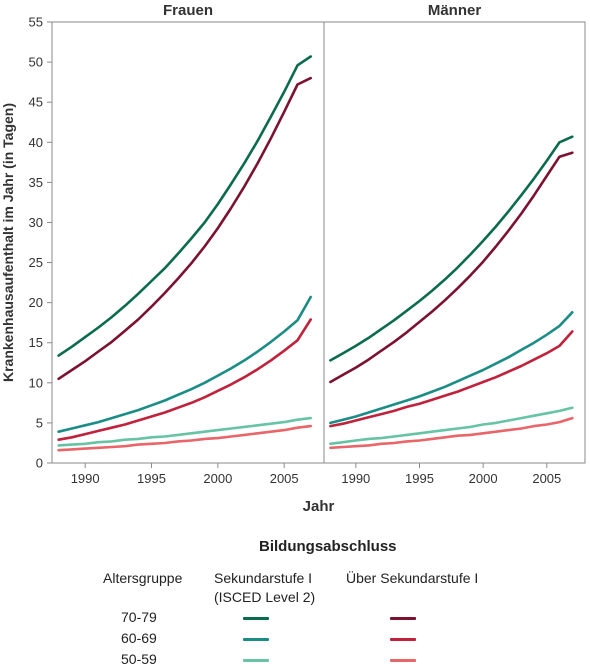 The width and height of the screenshot is (590, 671). Describe the element at coordinates (143, 578) in the screenshot. I see `legend-col-age: Altersgruppe` at that location.